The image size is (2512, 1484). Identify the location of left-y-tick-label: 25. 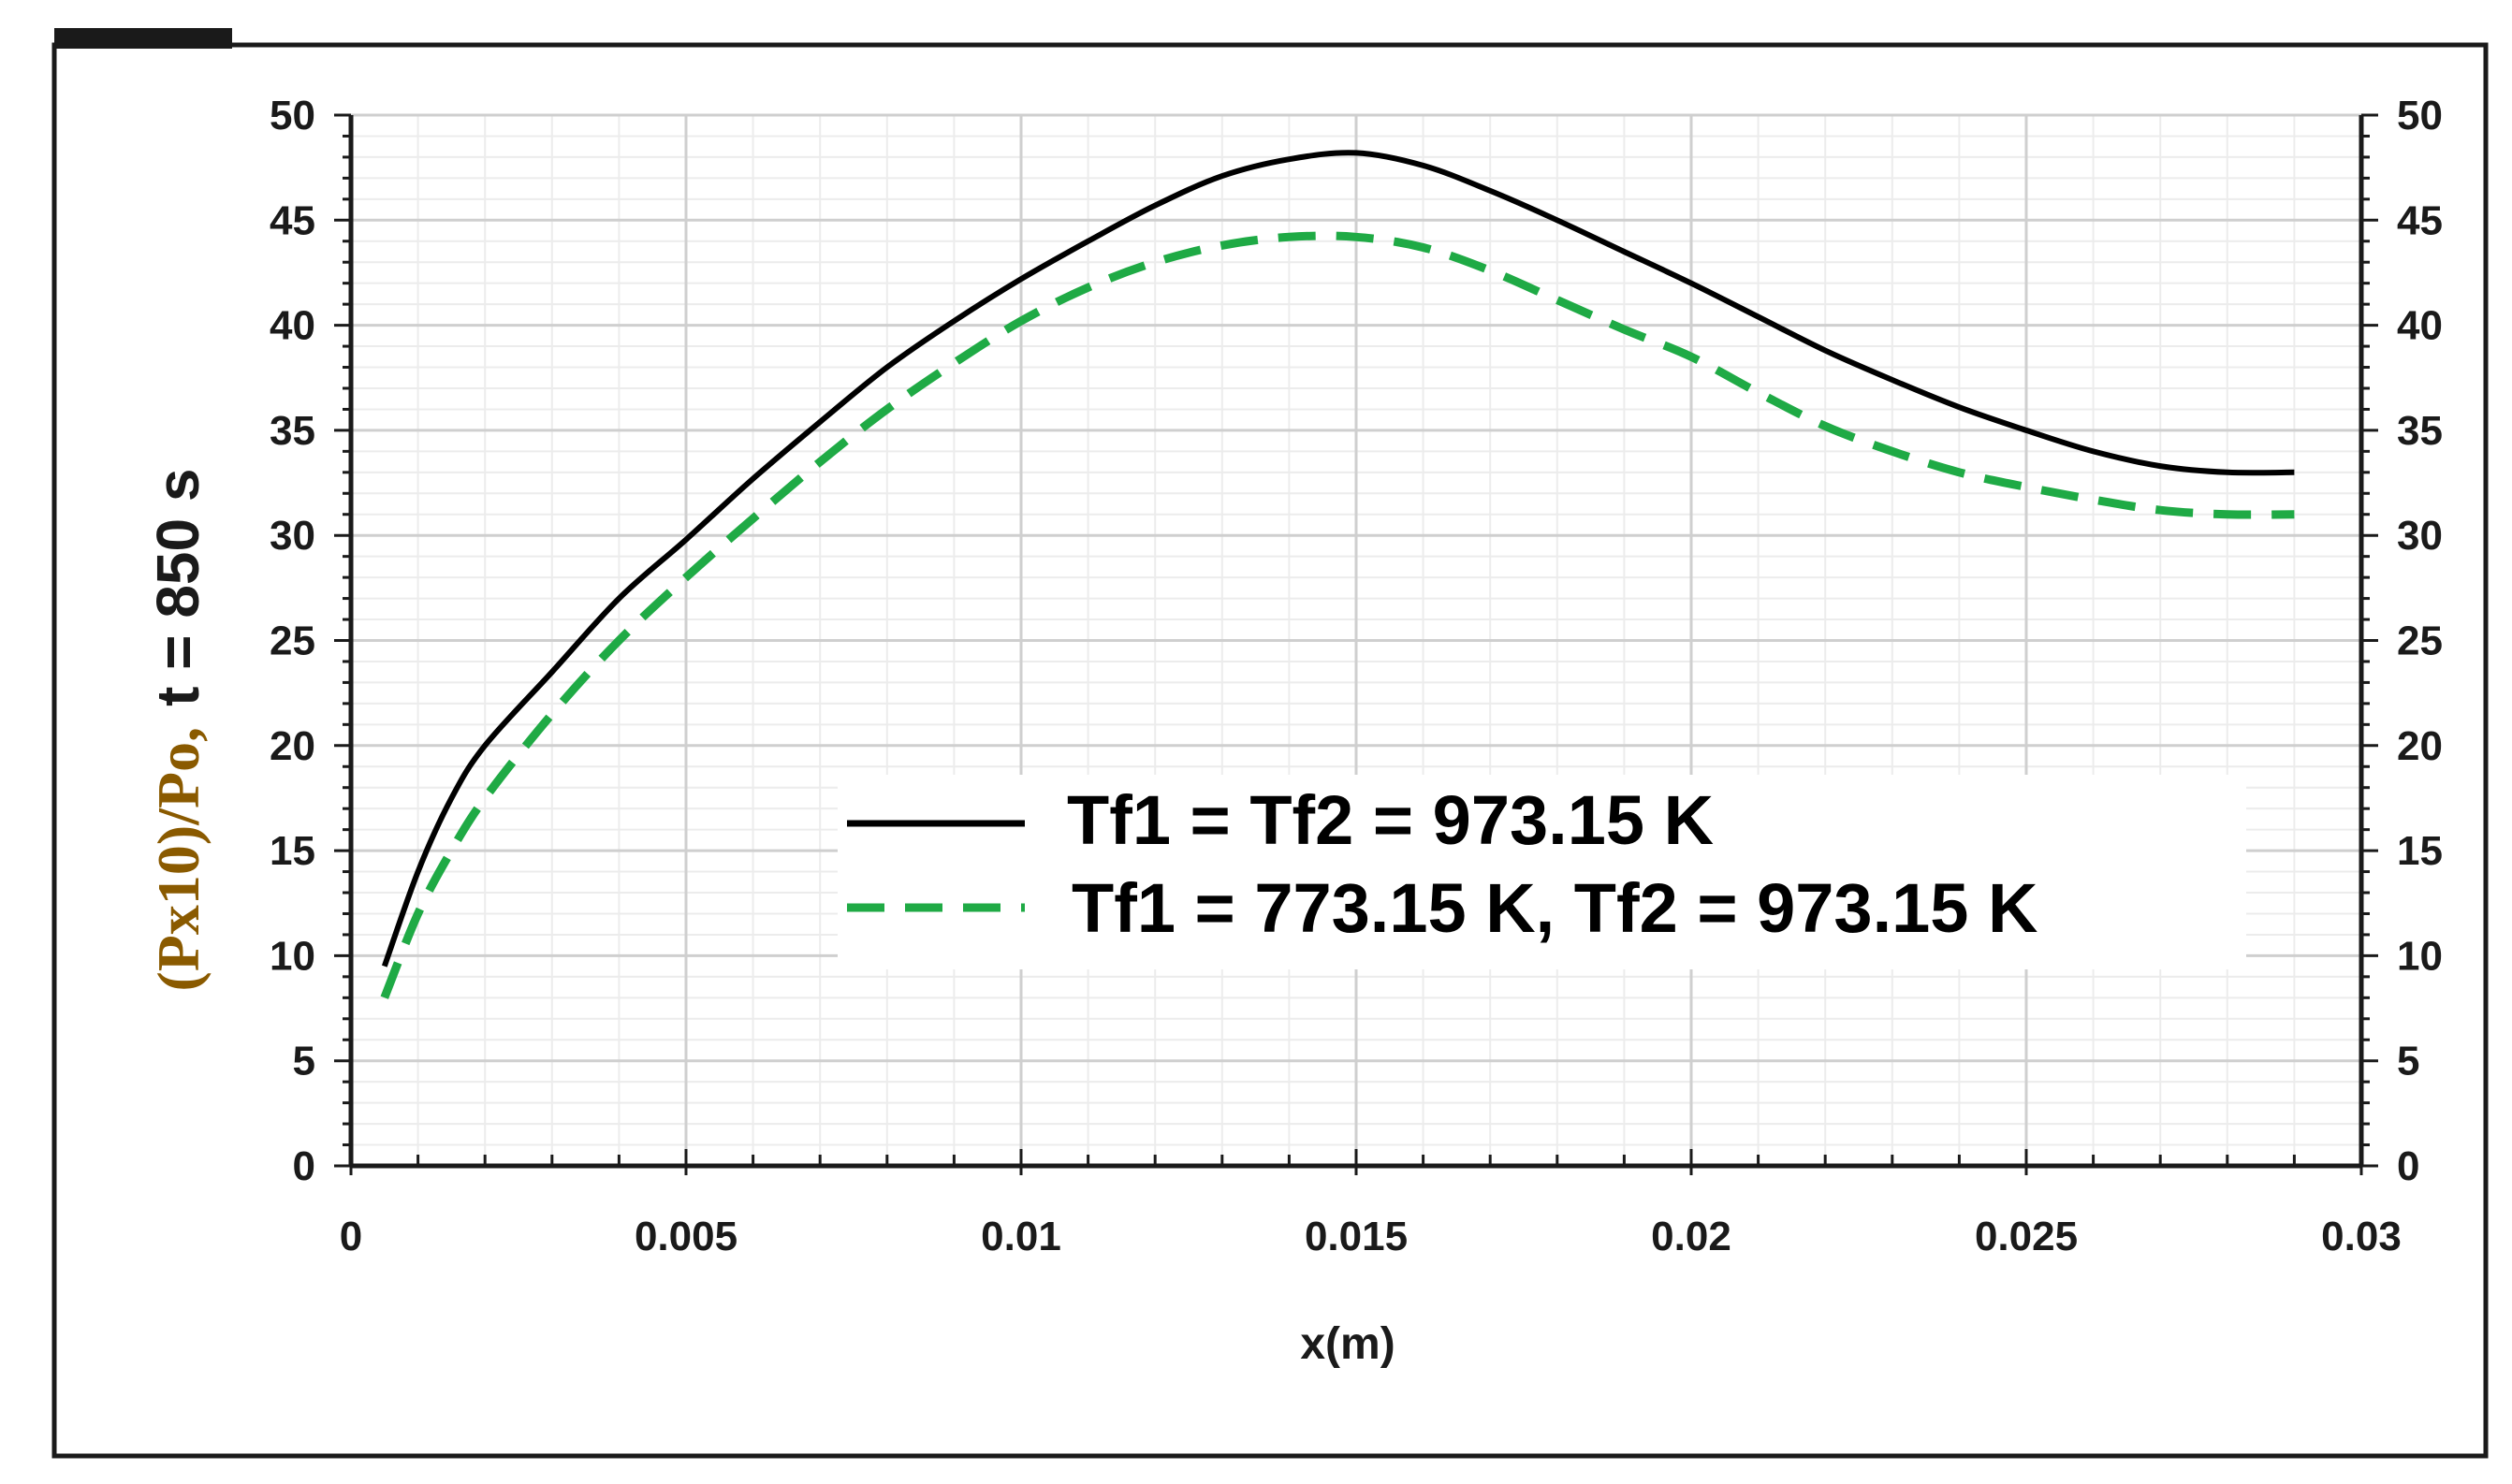
(292, 641).